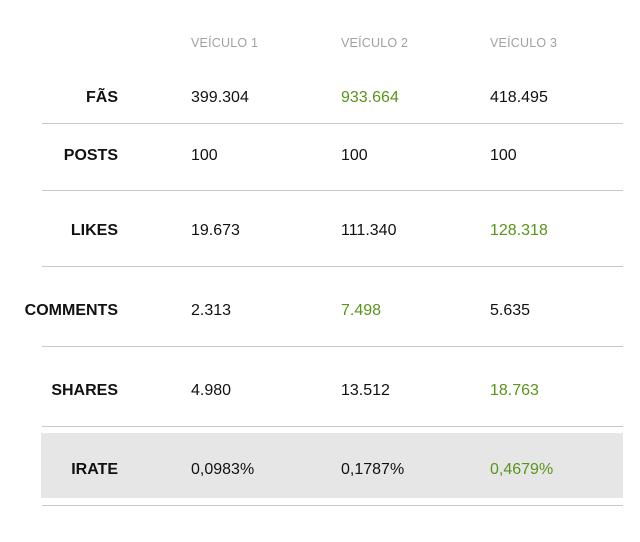 The height and width of the screenshot is (542, 640). What do you see at coordinates (94, 469) in the screenshot?
I see `row-label: IRATE` at bounding box center [94, 469].